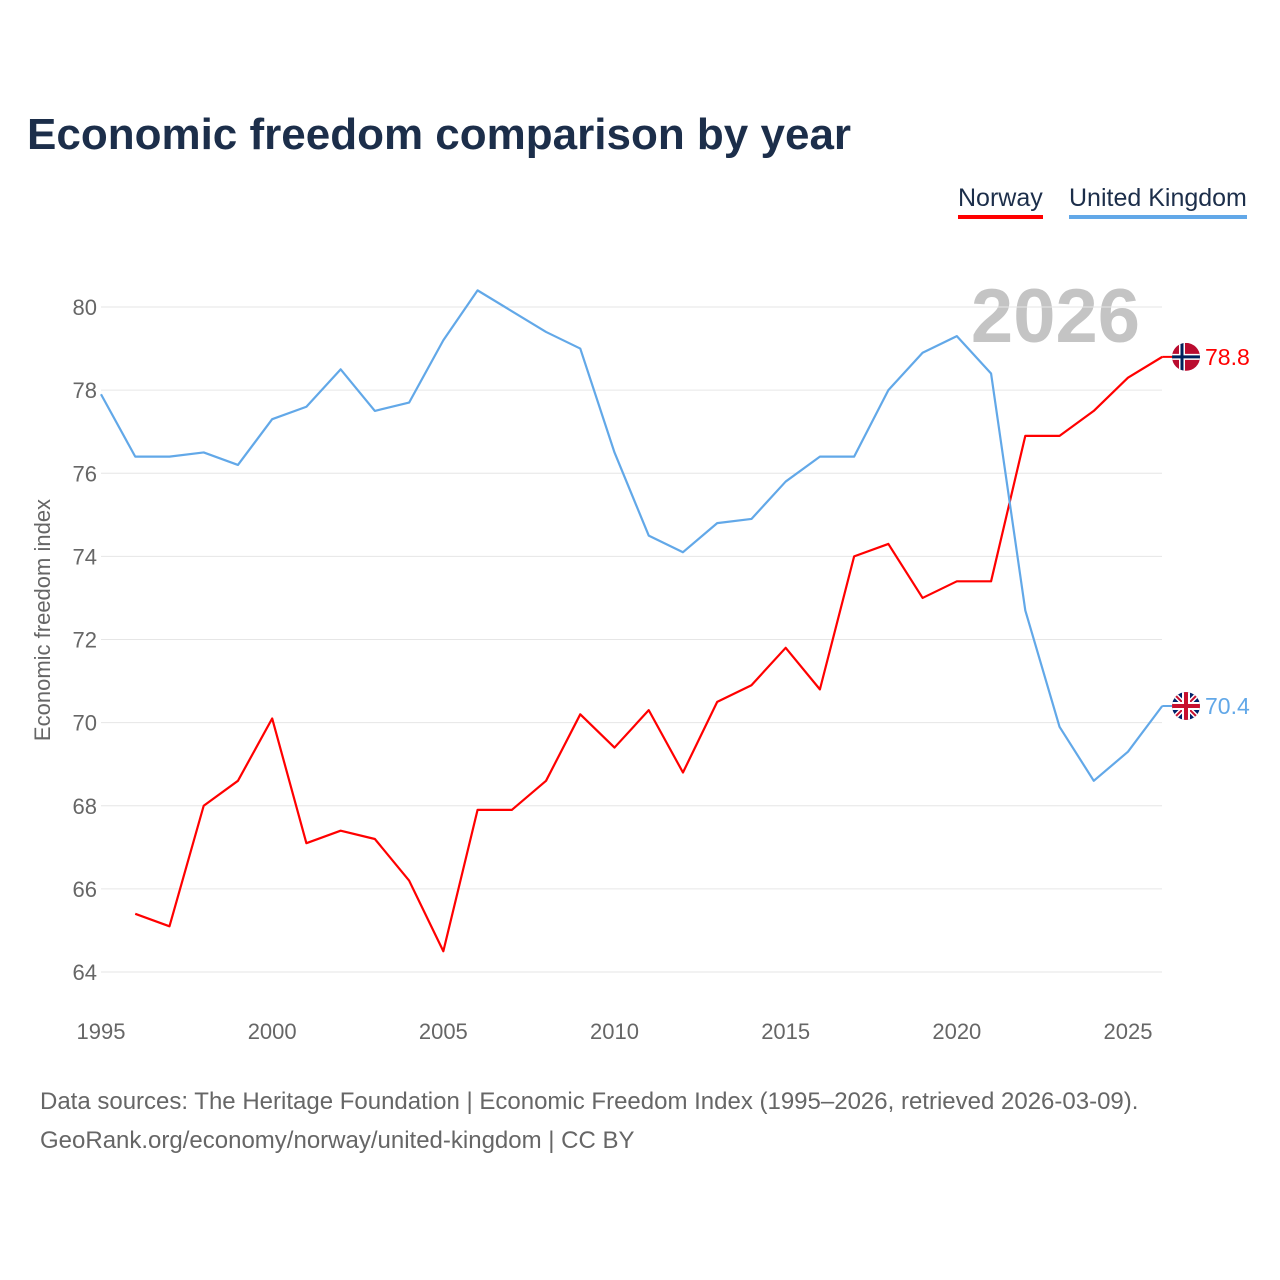 The width and height of the screenshot is (1280, 1280). What do you see at coordinates (1227, 357) in the screenshot?
I see `end-value-label: 78.8` at bounding box center [1227, 357].